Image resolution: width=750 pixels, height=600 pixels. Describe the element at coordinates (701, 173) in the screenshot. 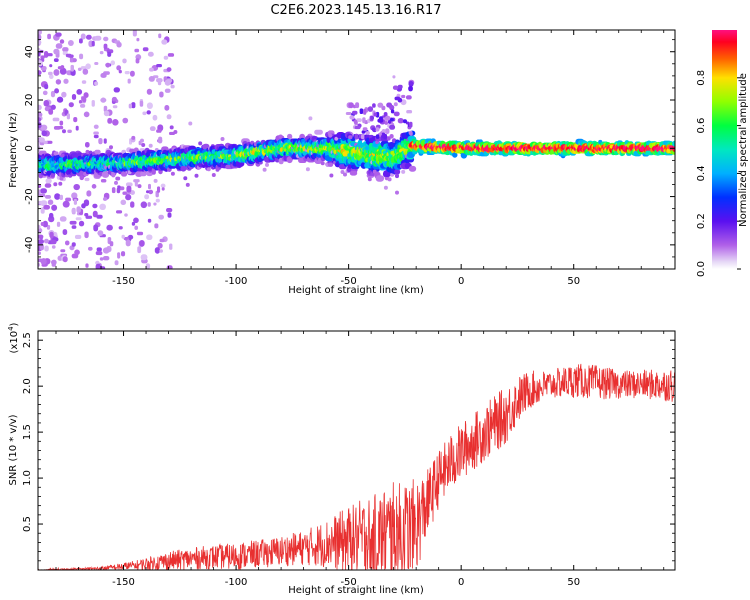

I see `colorbar-tick-label: 0.4` at that location.